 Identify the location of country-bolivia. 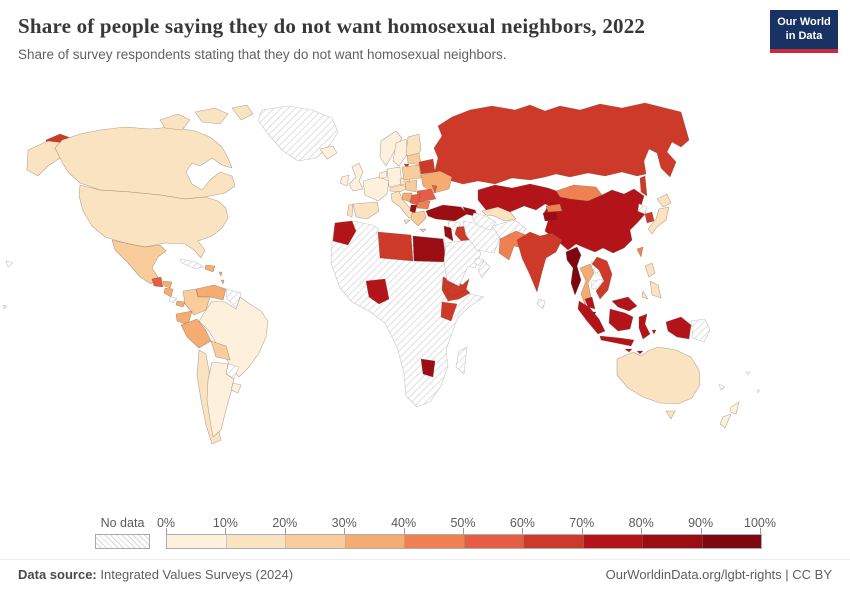
(220, 350).